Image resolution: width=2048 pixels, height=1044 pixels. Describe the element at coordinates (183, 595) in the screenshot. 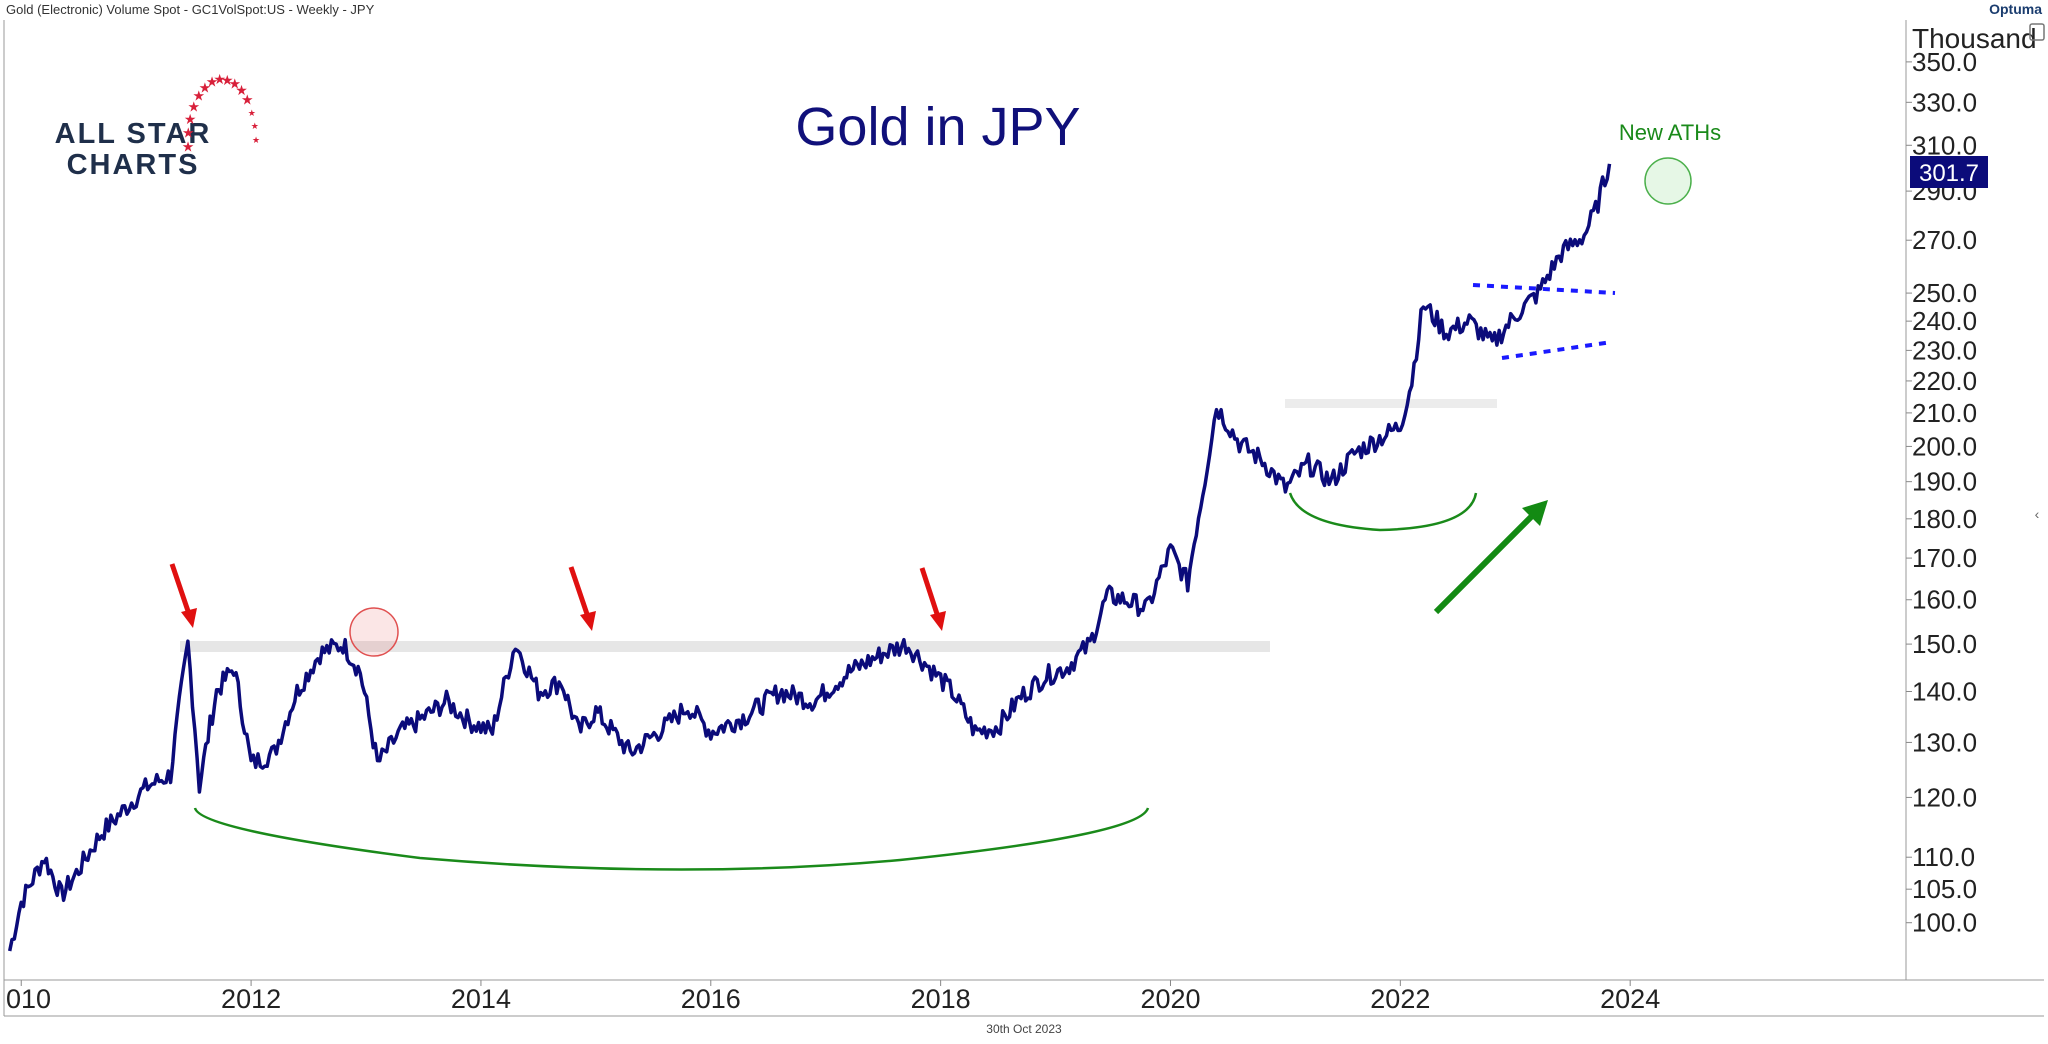

I see `red-arrow-2011` at that location.